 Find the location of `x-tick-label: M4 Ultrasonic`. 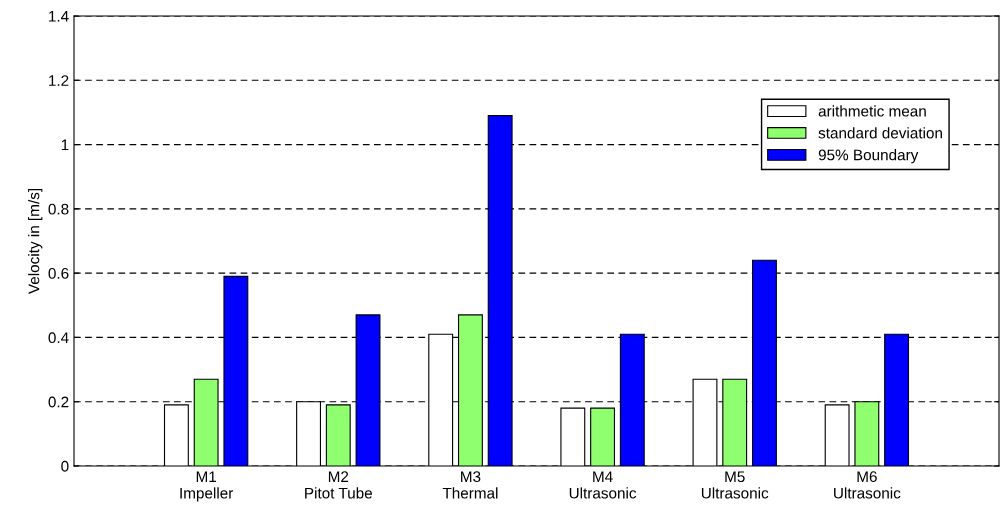

x-tick-label: M4 Ultrasonic is located at coordinates (603, 485).